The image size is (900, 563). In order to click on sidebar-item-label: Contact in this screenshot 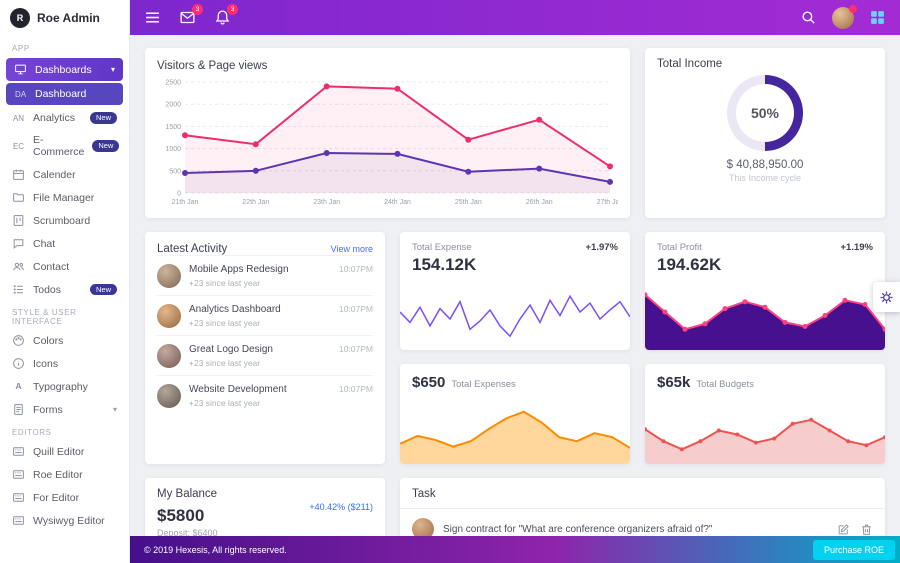, I will do `click(51, 266)`.